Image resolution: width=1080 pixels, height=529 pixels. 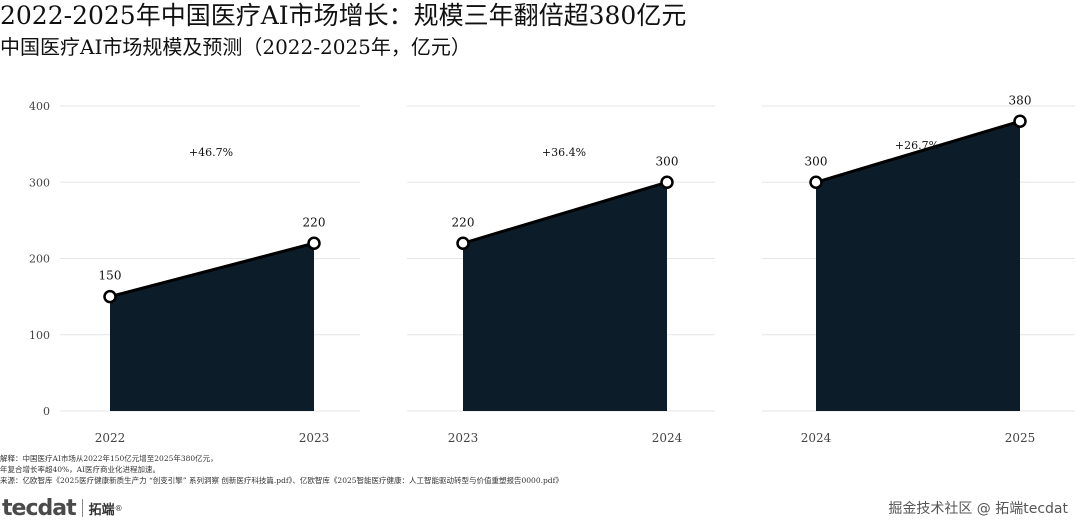 What do you see at coordinates (46, 411) in the screenshot?
I see `y-tick-label: 0` at bounding box center [46, 411].